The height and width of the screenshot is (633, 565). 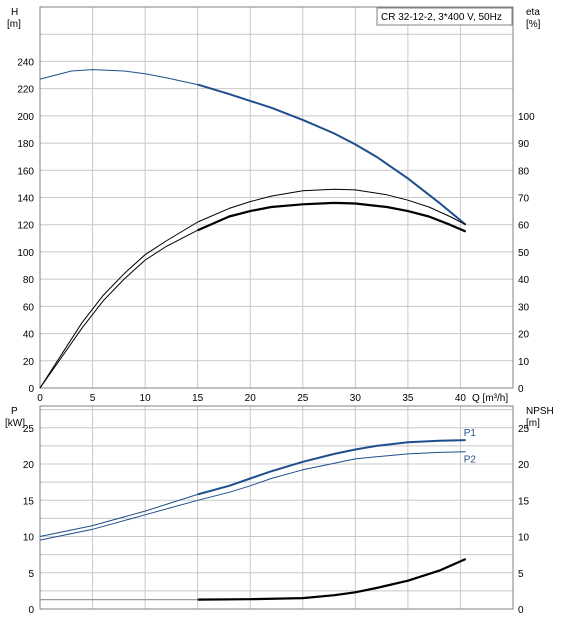 What do you see at coordinates (524, 144) in the screenshot?
I see `efficiency-tick-label: 90` at bounding box center [524, 144].